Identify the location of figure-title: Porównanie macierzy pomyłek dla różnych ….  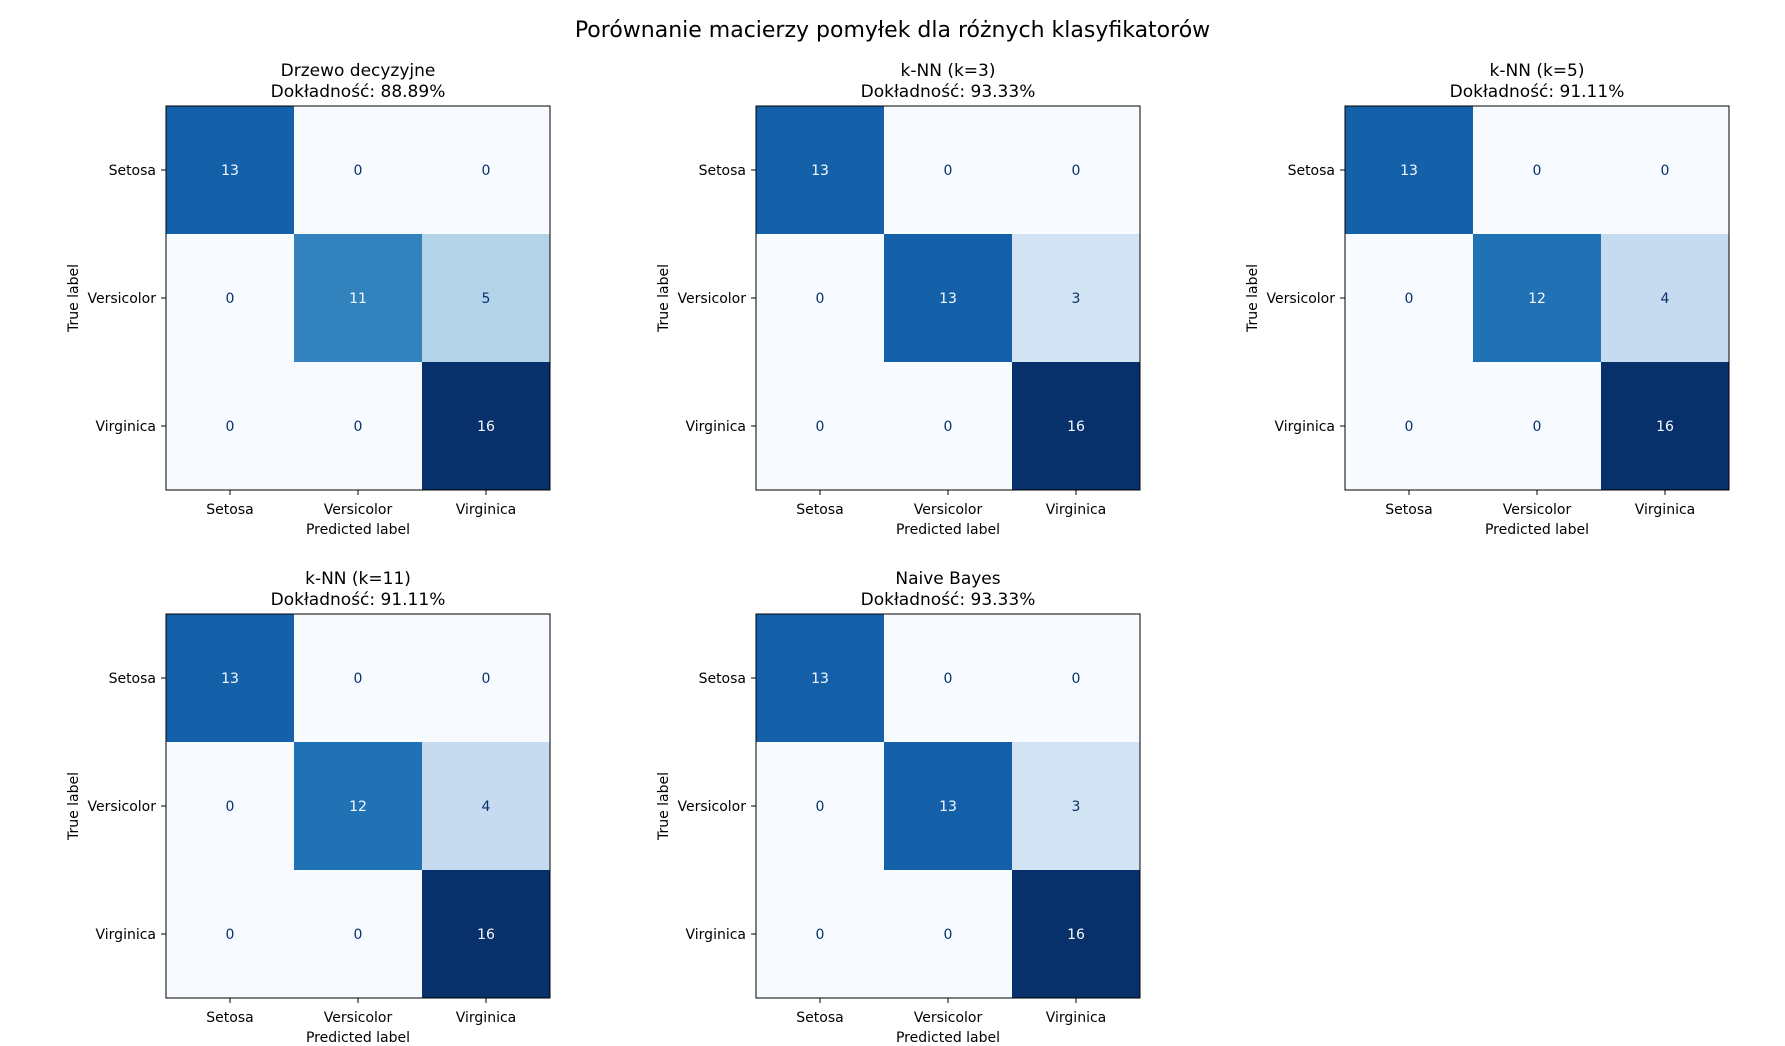
(892, 30).